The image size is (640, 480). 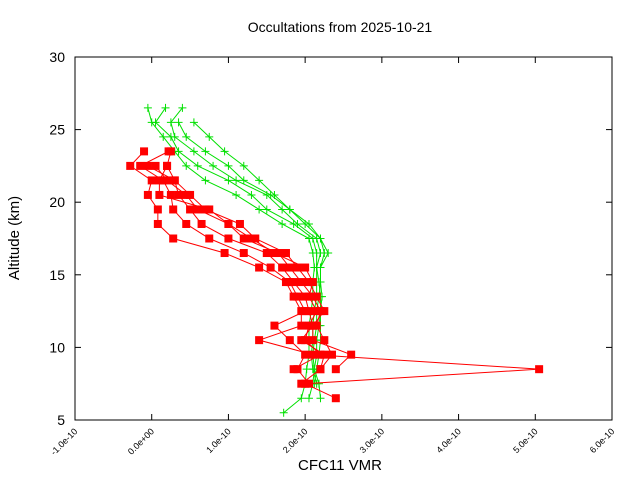 I want to click on y-tick-label: 20, so click(x=57, y=202).